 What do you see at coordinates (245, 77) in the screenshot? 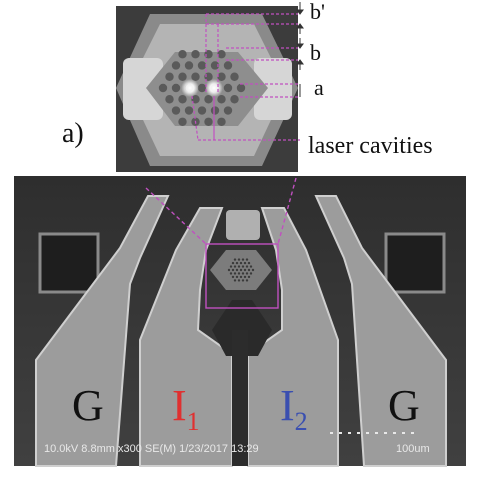
I see `inset-dimension-guides` at bounding box center [245, 77].